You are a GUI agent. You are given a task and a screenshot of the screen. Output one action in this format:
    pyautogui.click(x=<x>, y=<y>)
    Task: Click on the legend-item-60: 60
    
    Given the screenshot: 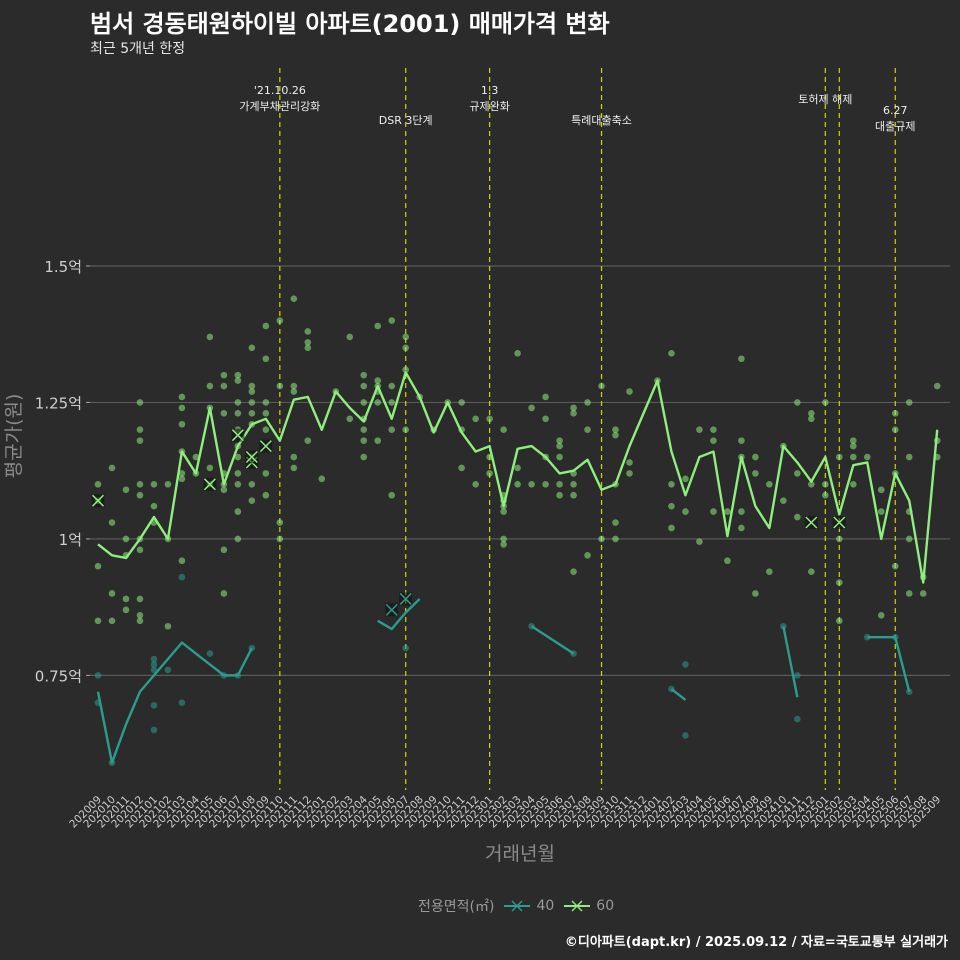 What is the action you would take?
    pyautogui.click(x=589, y=906)
    